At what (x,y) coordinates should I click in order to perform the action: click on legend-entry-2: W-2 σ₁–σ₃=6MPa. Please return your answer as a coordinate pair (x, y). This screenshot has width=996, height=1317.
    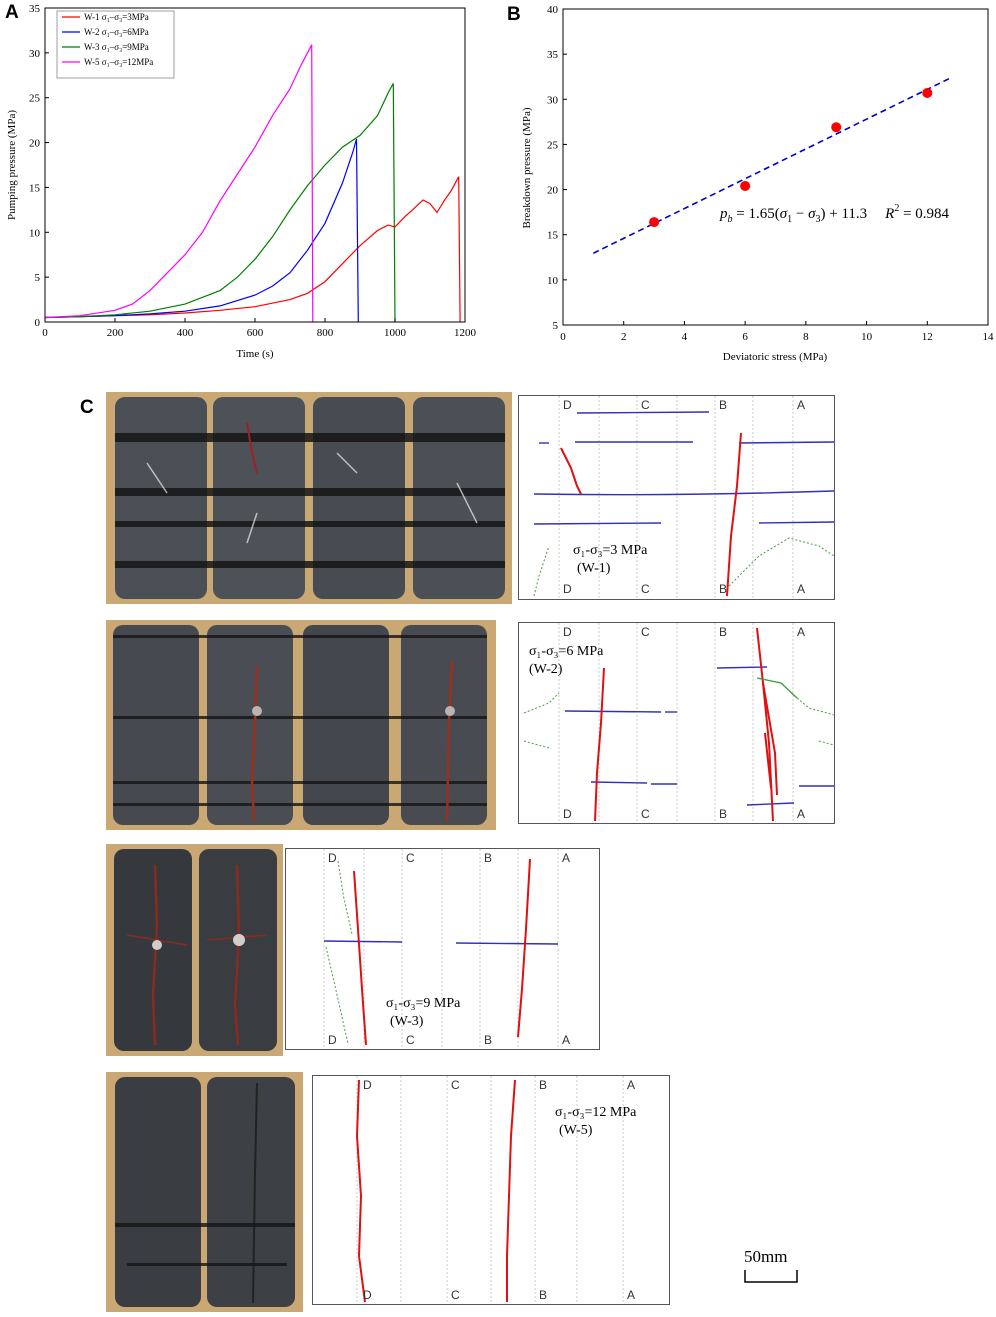
    Looking at the image, I should click on (116, 32).